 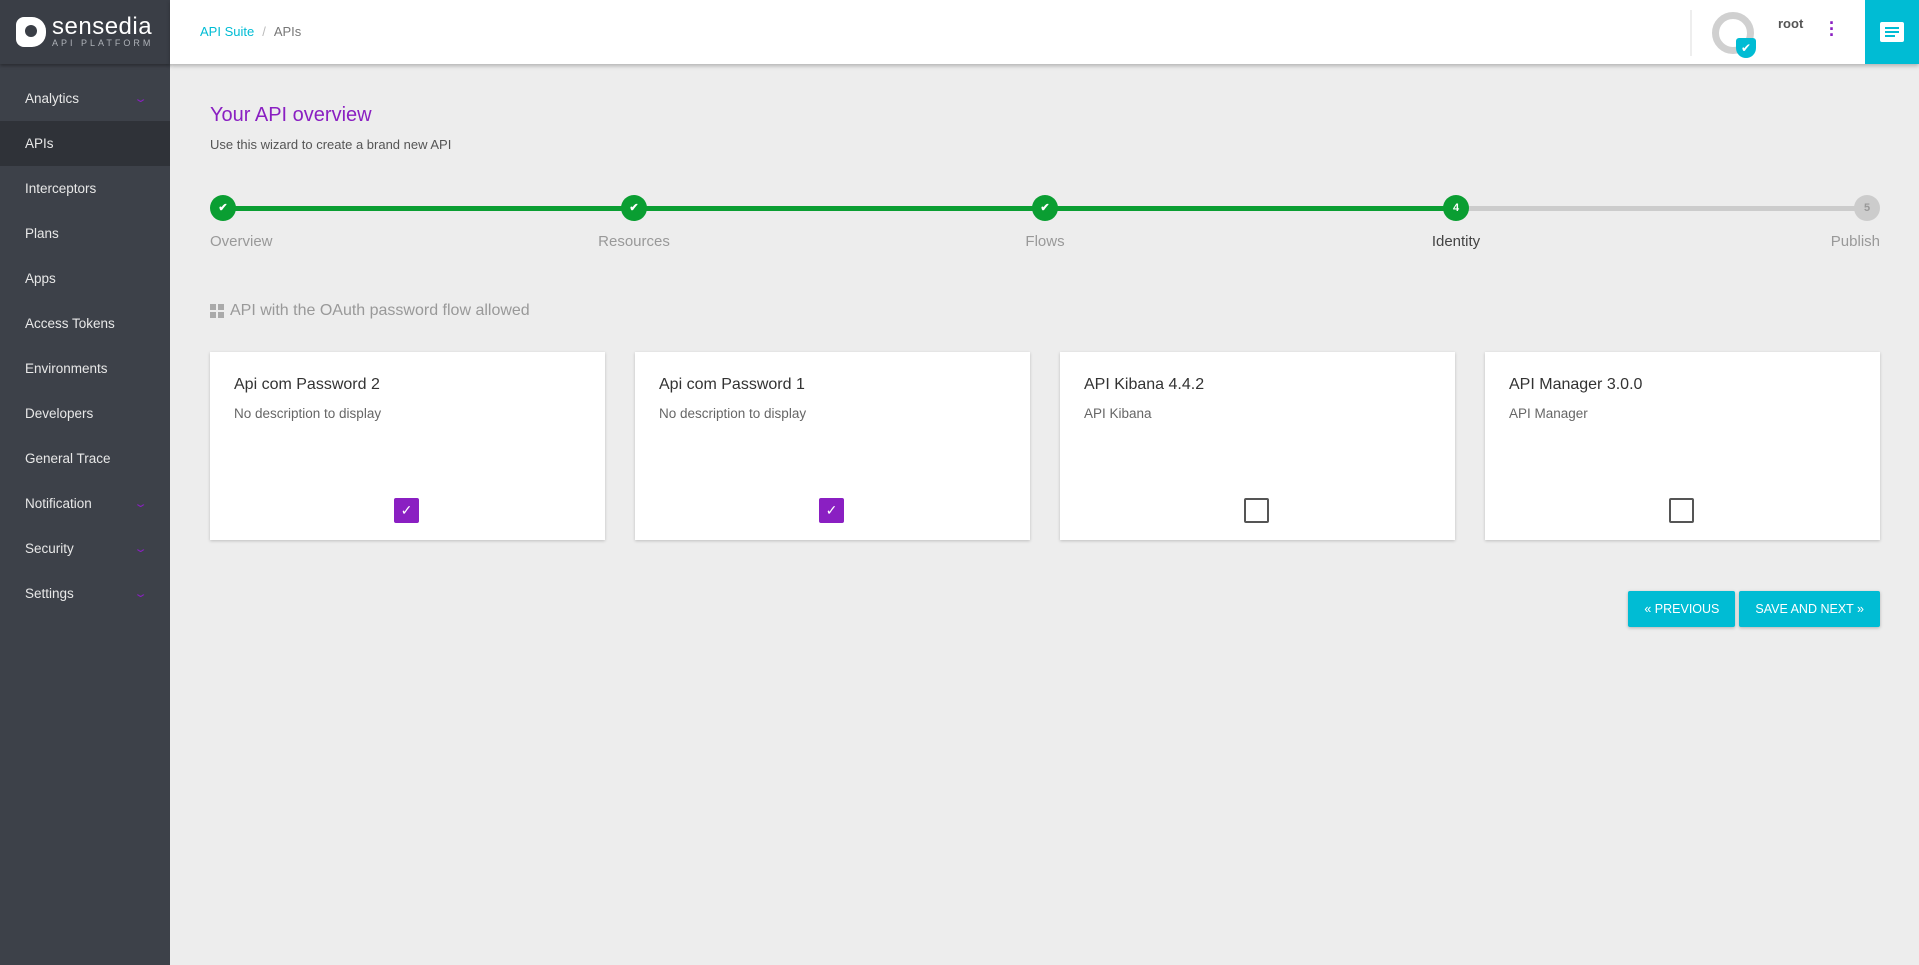 I want to click on step-label: Identity, so click(x=1456, y=241).